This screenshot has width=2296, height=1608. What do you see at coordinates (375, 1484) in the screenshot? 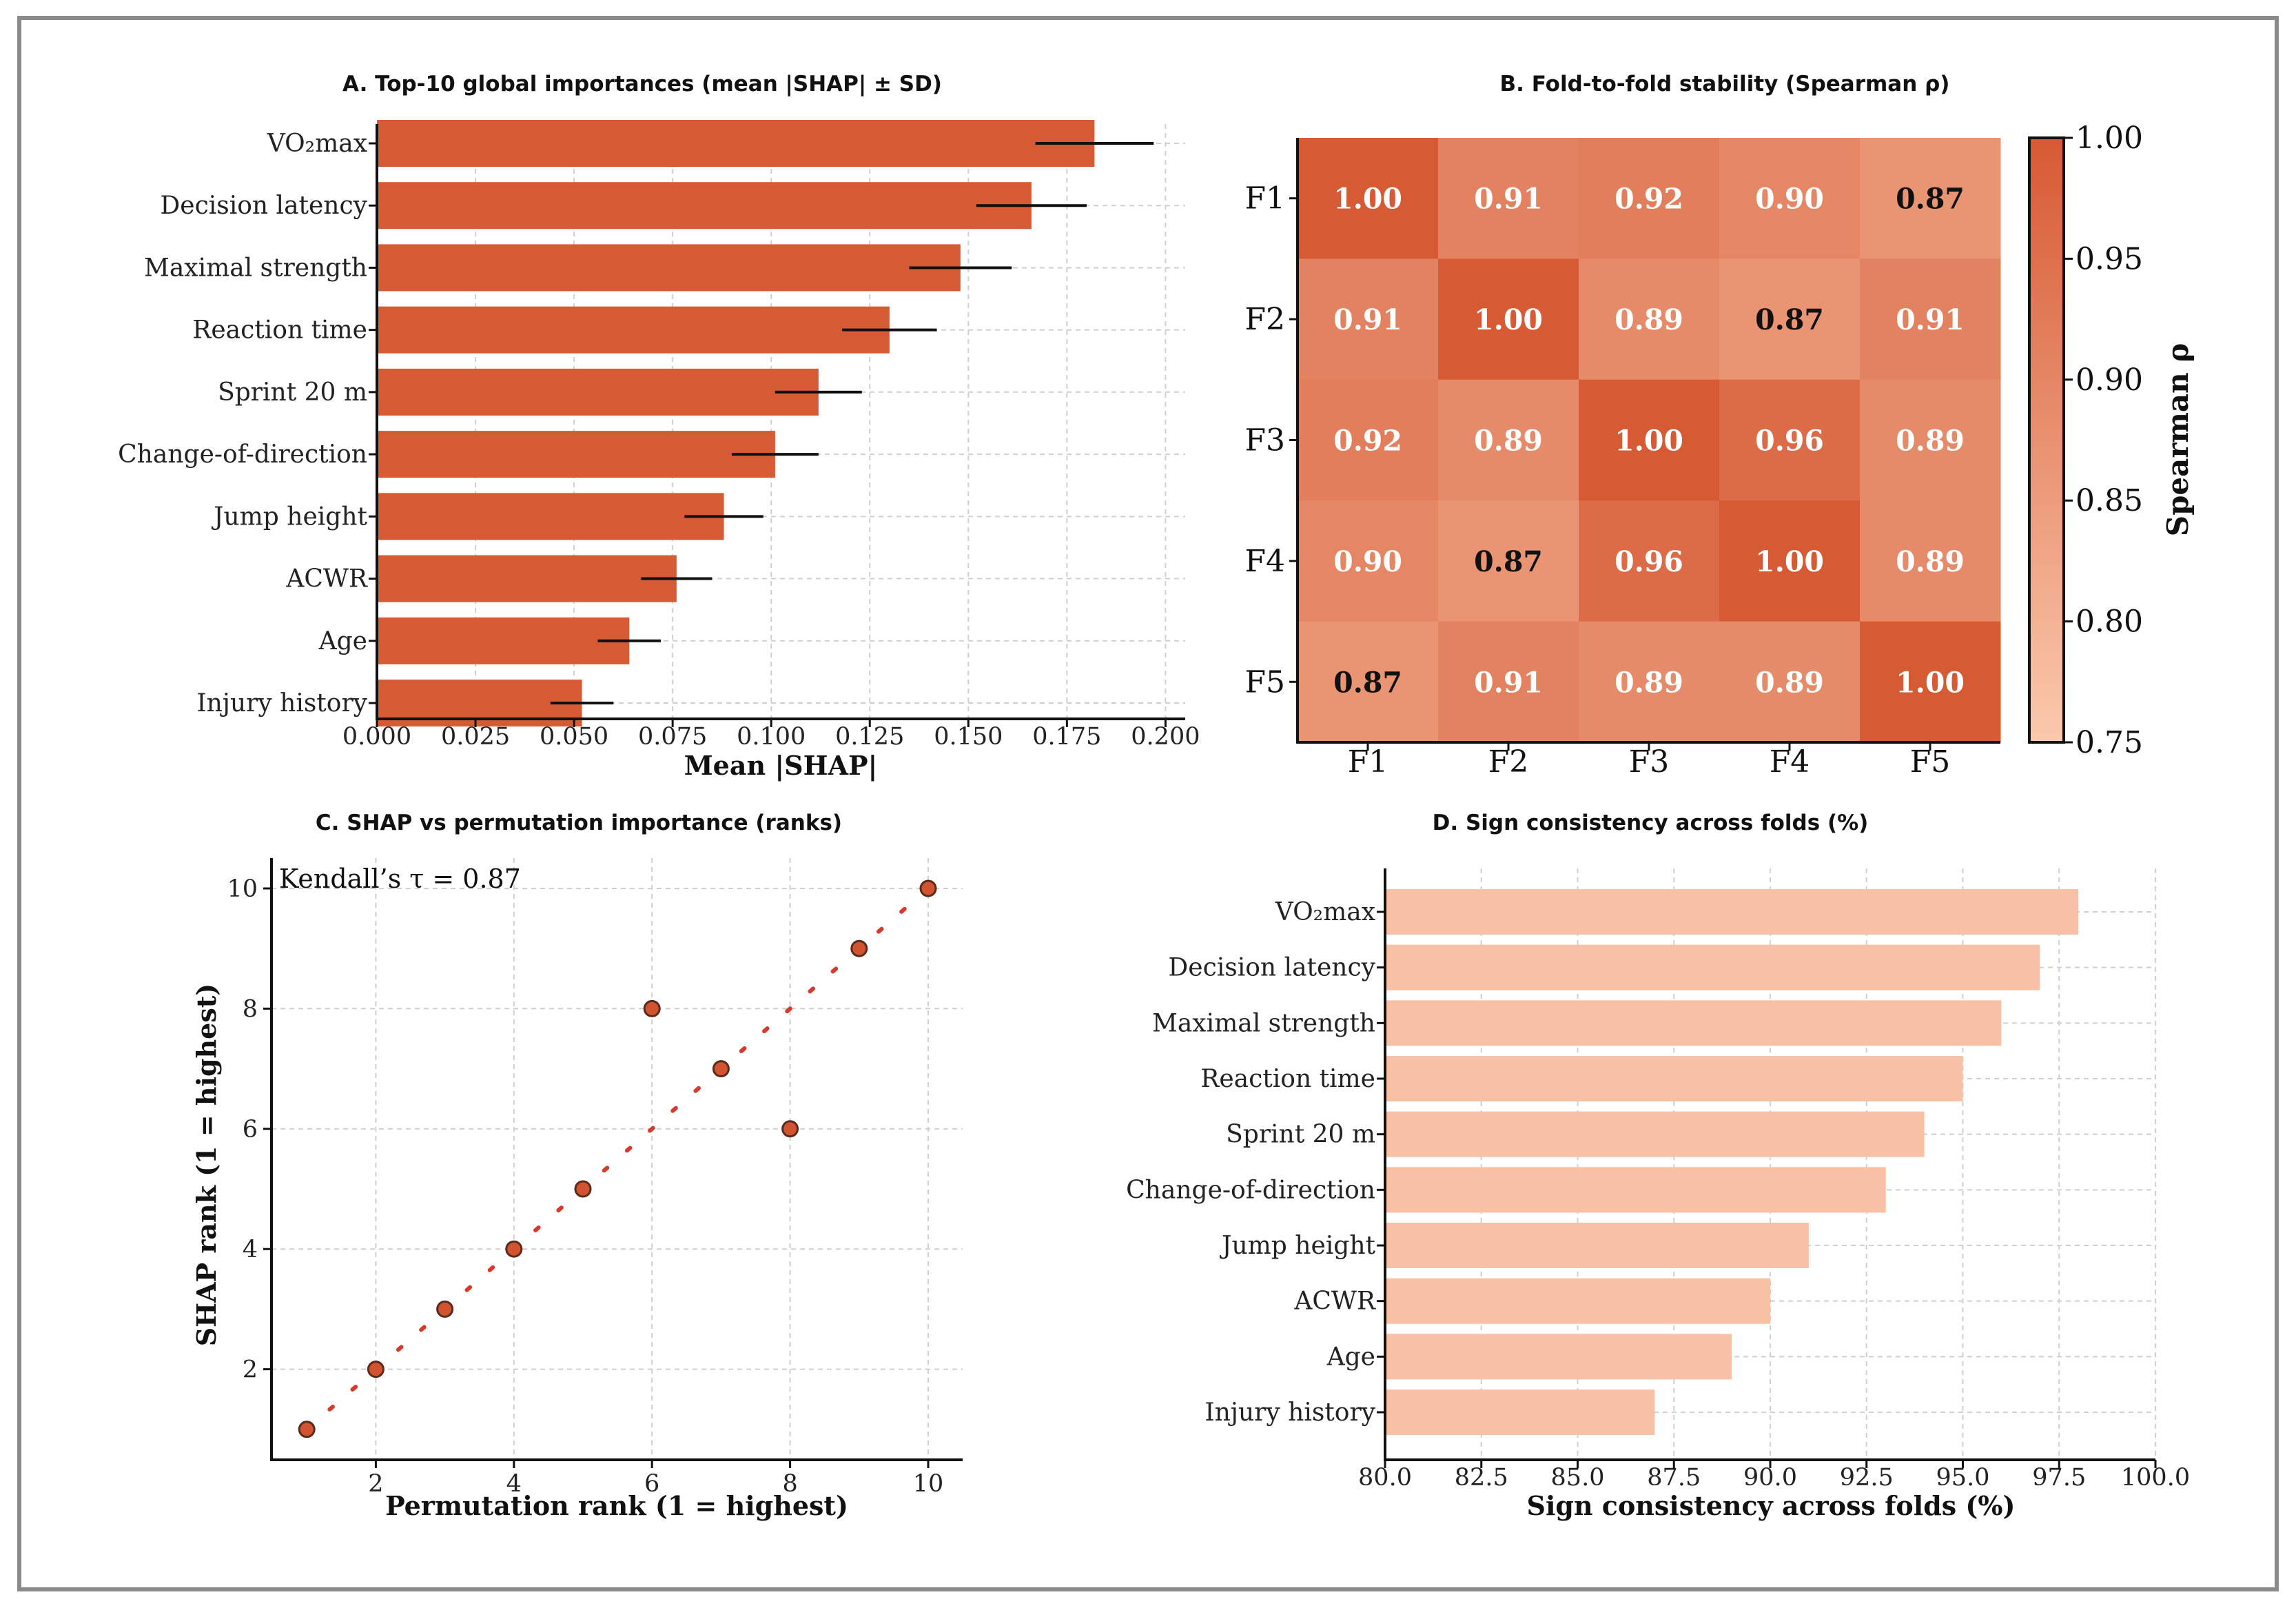
I see `x-tick-label: 2` at bounding box center [375, 1484].